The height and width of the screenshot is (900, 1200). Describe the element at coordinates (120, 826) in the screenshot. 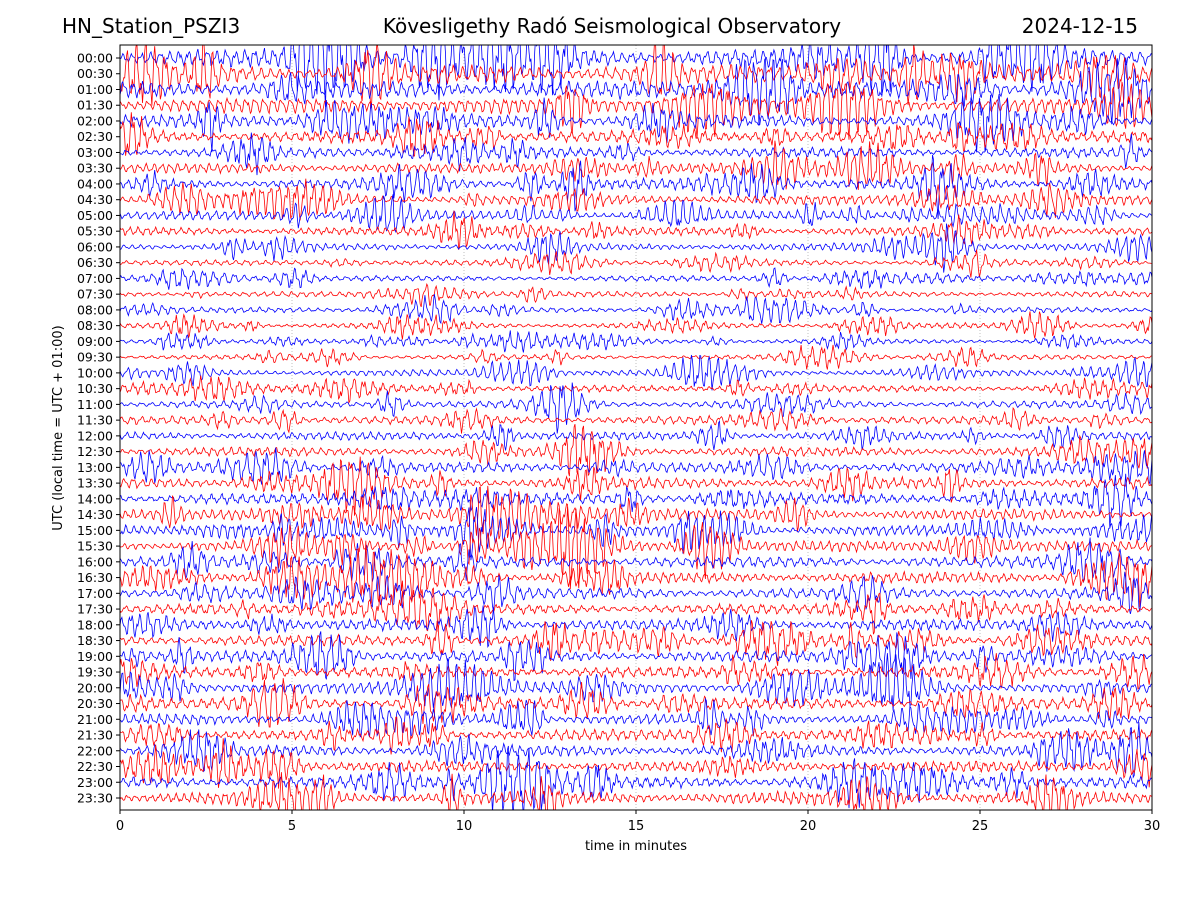

I see `x-tick-label: 0` at that location.